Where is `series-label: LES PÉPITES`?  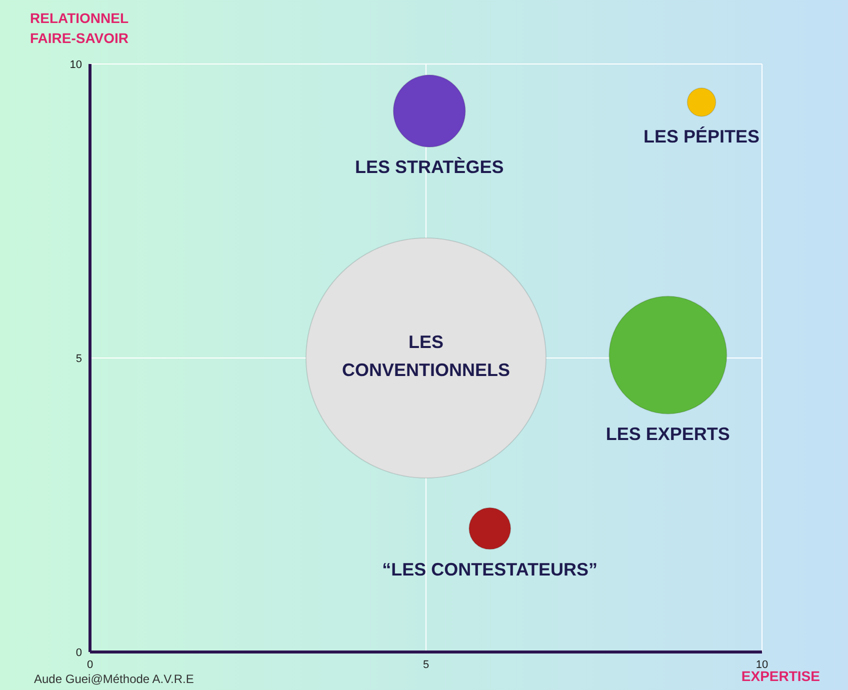 series-label: LES PÉPITES is located at coordinates (701, 136).